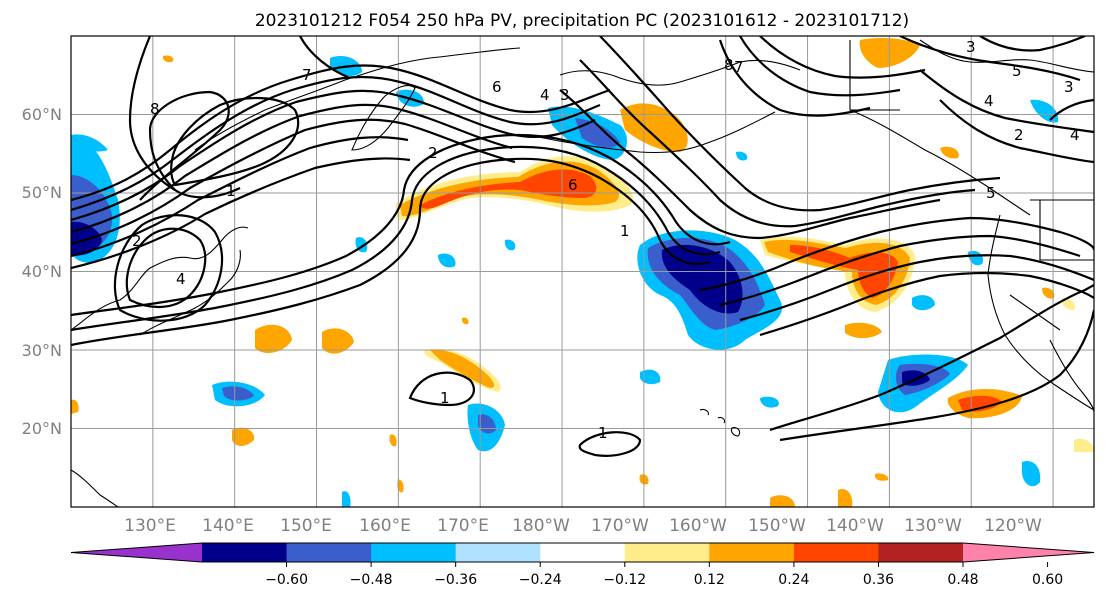  Describe the element at coordinates (698, 526) in the screenshot. I see `lon-label: 160°W` at that location.